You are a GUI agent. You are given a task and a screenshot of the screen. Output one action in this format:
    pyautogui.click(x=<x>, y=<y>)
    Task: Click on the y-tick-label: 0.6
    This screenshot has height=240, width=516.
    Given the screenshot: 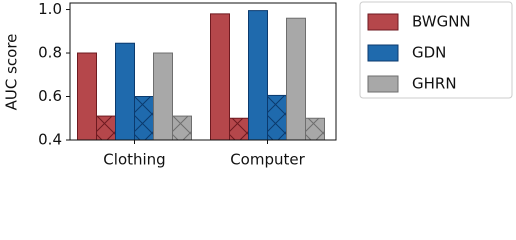 What is the action you would take?
    pyautogui.click(x=50, y=96)
    